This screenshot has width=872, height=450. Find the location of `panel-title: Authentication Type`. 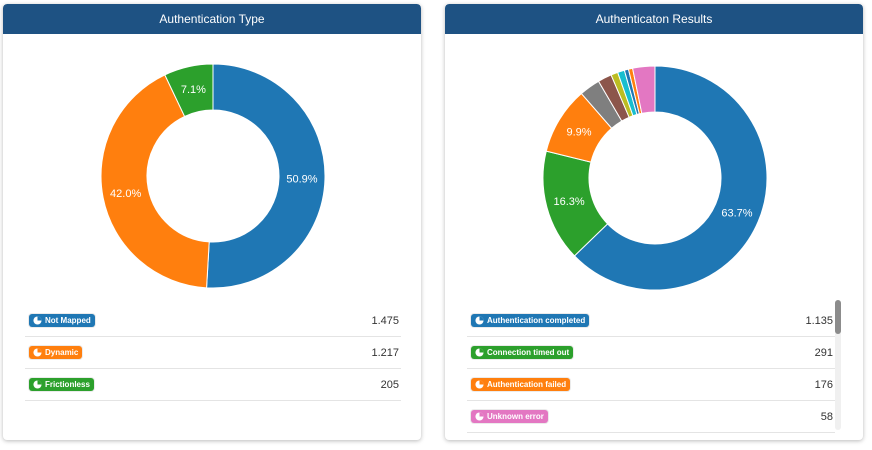

panel-title: Authentication Type is located at coordinates (212, 19).